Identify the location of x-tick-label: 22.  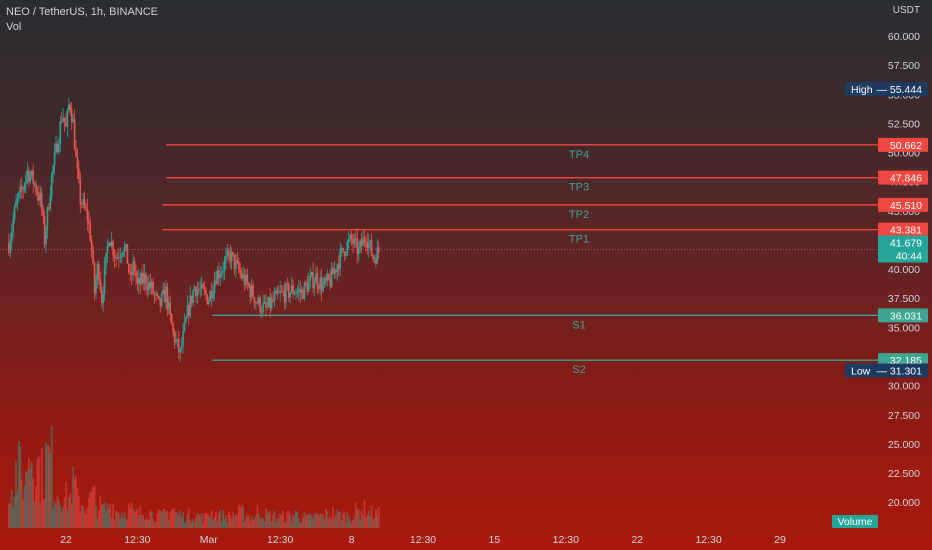
(637, 540).